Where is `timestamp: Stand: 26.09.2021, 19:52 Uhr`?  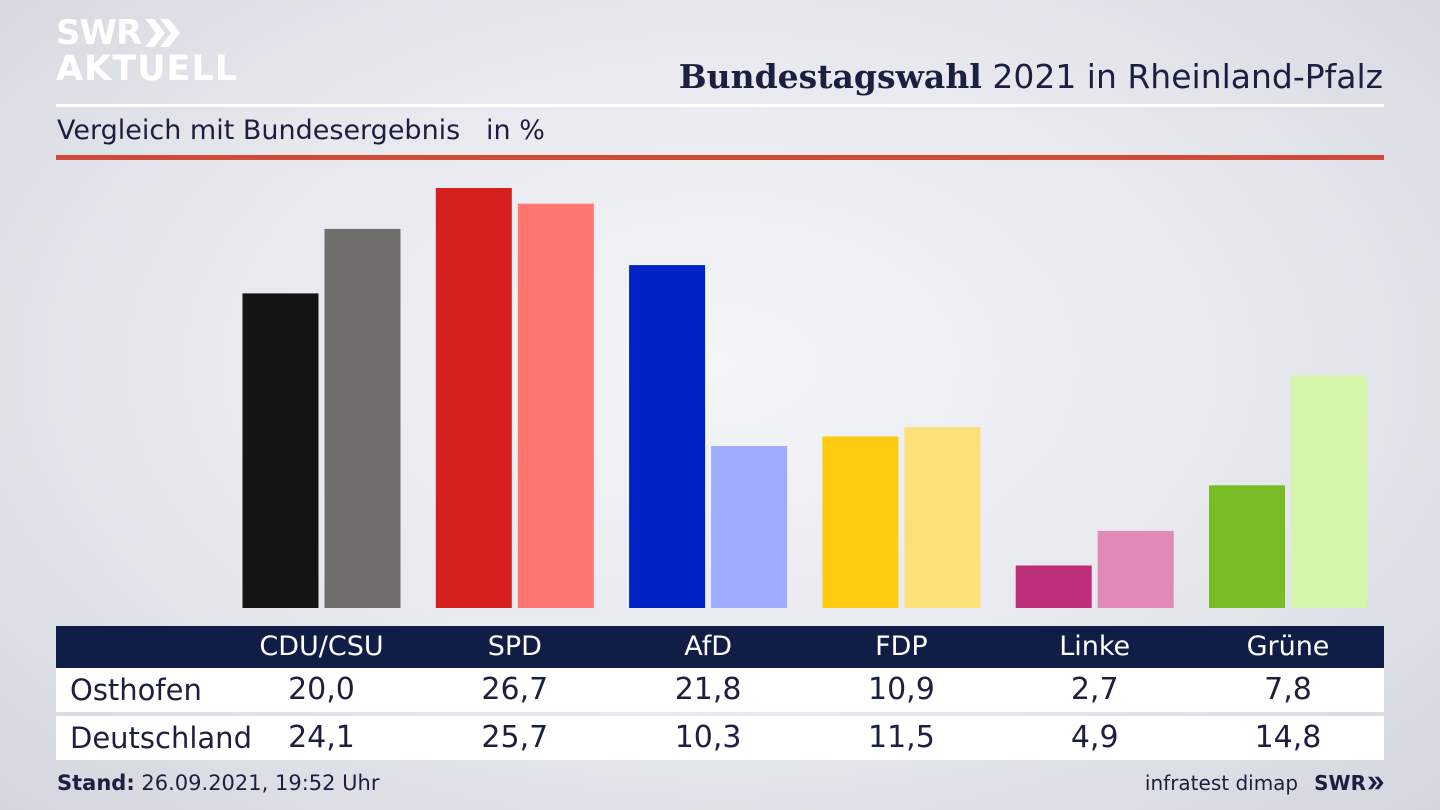
timestamp: Stand: 26.09.2021, 19:52 Uhr is located at coordinates (218, 783).